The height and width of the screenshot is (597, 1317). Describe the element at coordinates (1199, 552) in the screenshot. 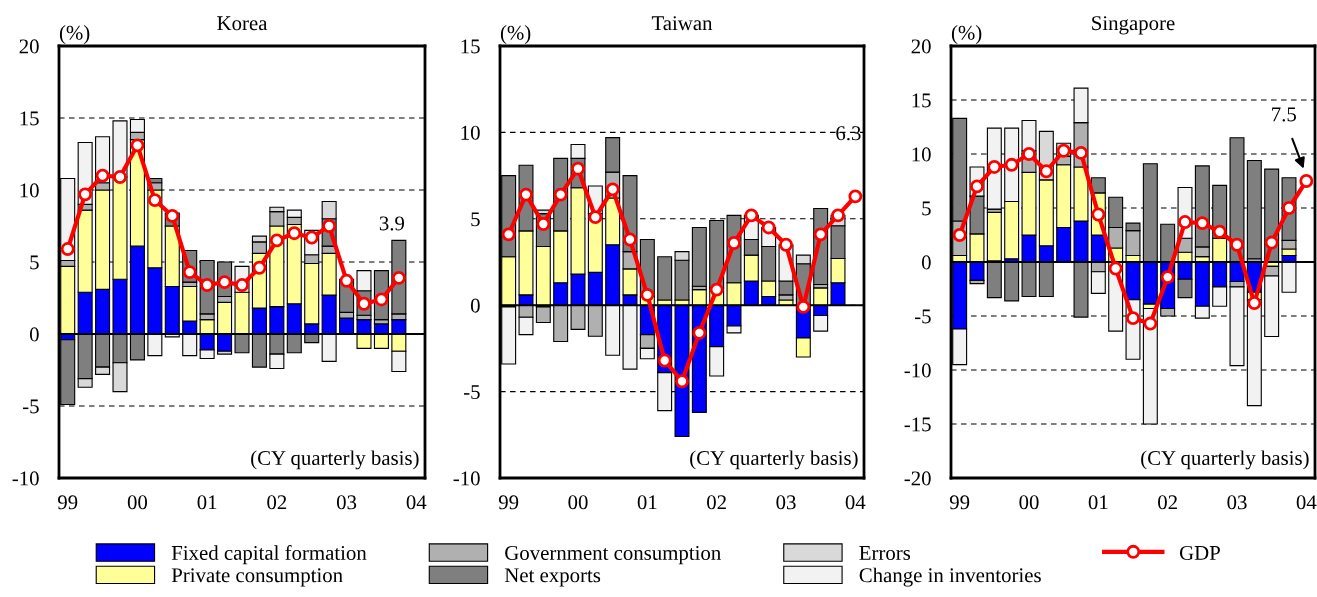

I see `legend-label: GDP` at that location.